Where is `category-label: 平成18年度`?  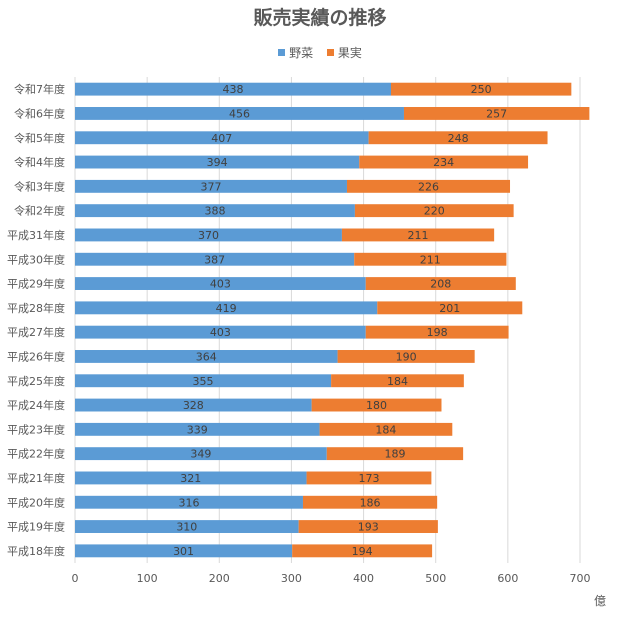 category-label: 平成18年度 is located at coordinates (36, 551).